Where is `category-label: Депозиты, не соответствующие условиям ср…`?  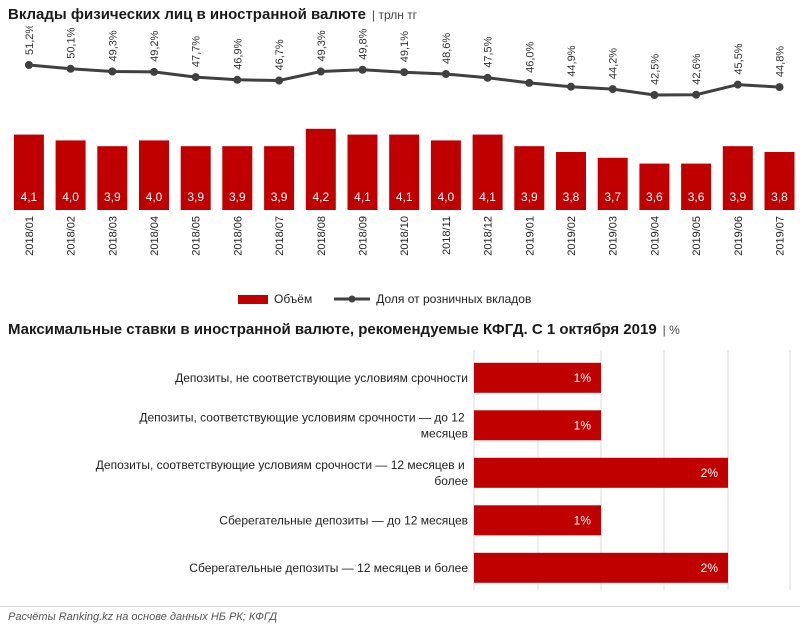 category-label: Депозиты, не соответствующие условиям ср… is located at coordinates (321, 378).